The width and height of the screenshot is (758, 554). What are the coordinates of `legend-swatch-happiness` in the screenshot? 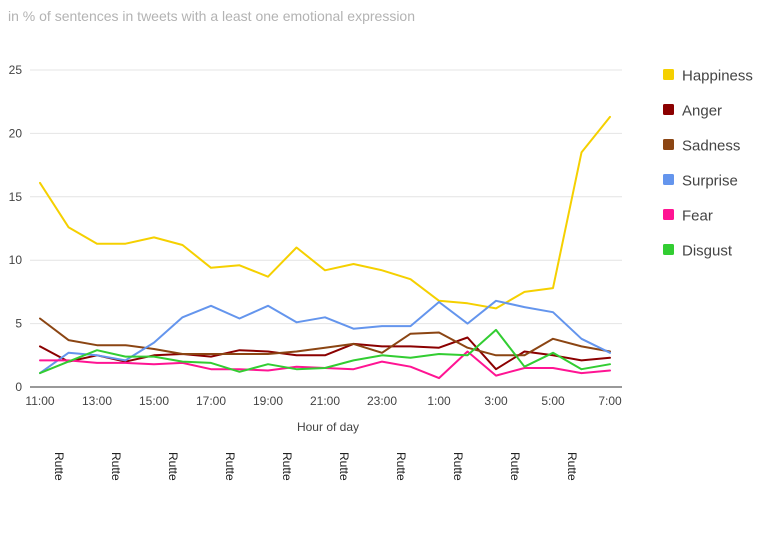 It's located at (668, 74).